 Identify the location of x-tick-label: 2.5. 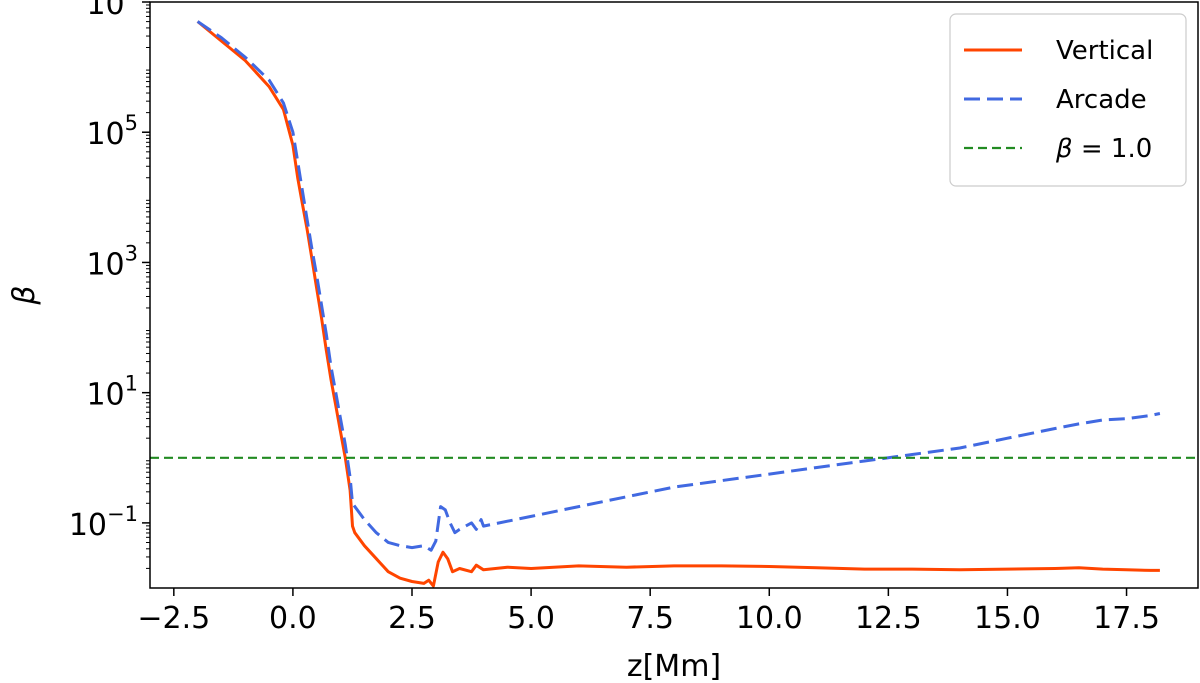
(412, 618).